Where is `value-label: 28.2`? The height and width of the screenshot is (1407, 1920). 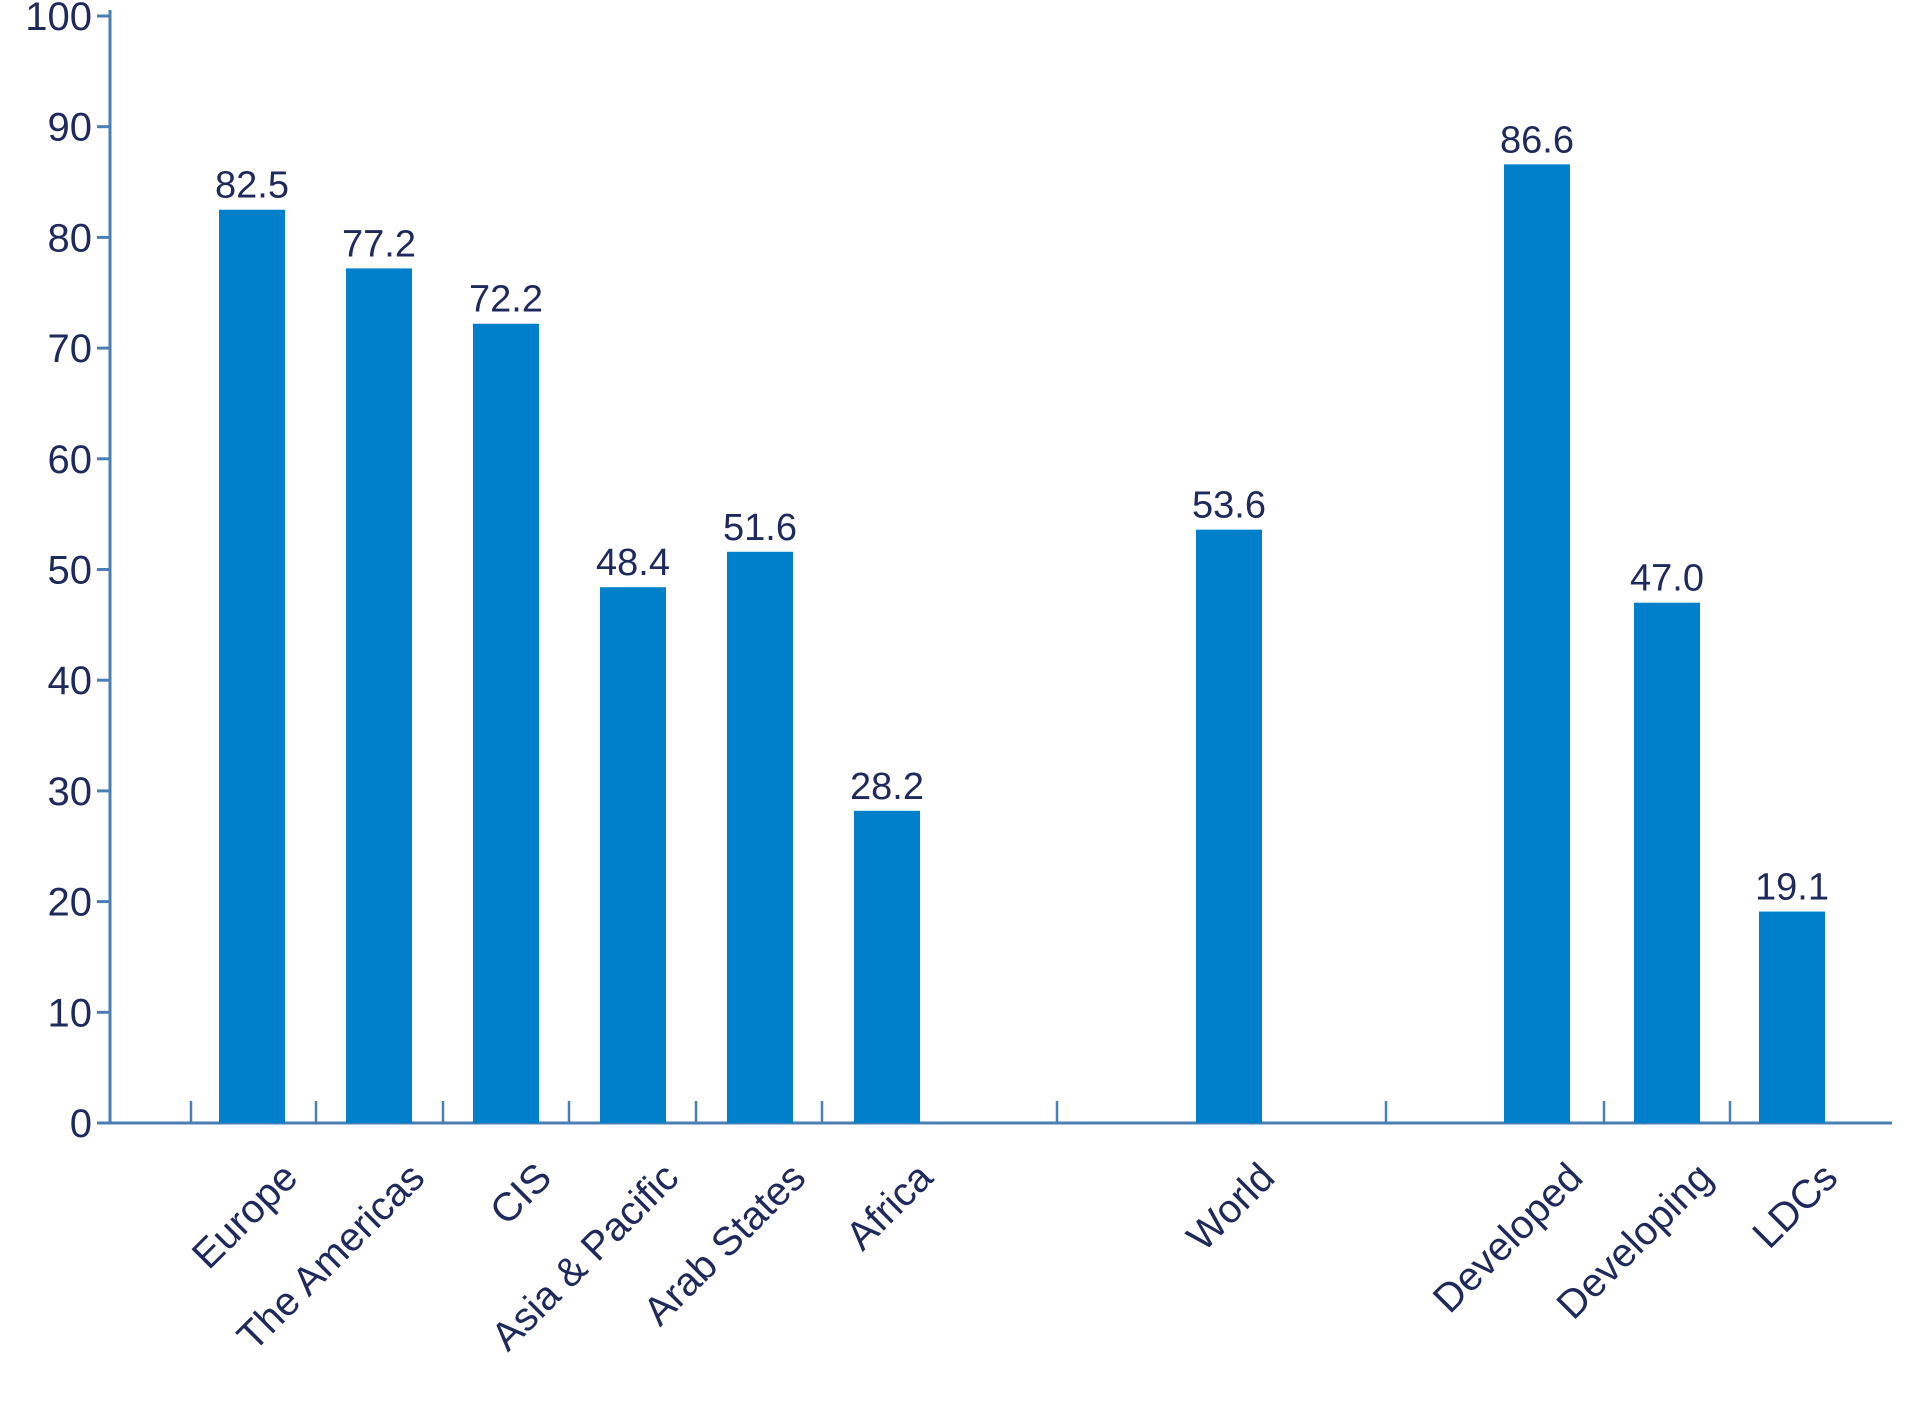 value-label: 28.2 is located at coordinates (887, 787).